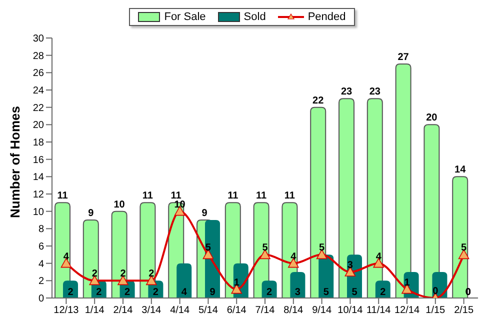  Describe the element at coordinates (185, 17) in the screenshot. I see `legend-label: For Sale` at that location.